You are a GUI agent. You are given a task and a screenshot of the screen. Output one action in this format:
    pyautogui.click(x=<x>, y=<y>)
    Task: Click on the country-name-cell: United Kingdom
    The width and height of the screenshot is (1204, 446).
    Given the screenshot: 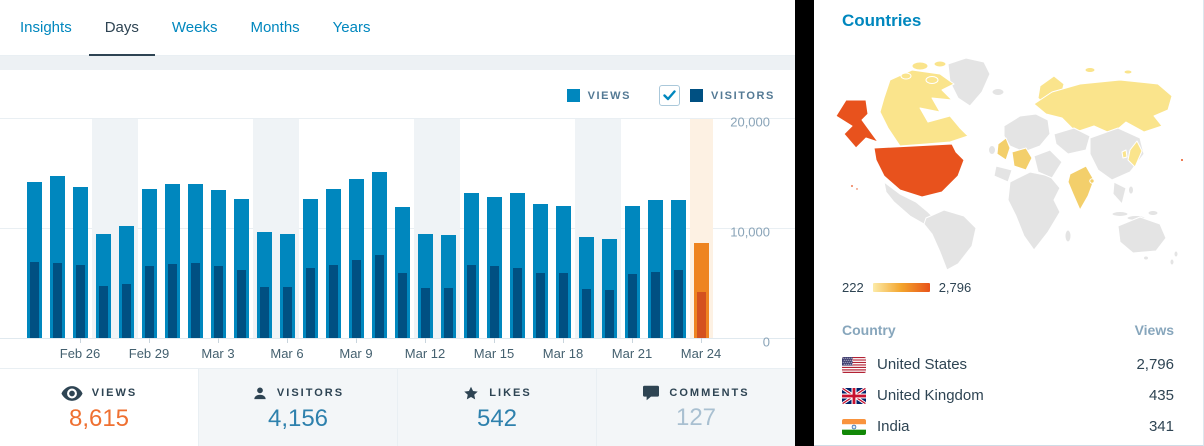 What is the action you would take?
    pyautogui.click(x=913, y=395)
    